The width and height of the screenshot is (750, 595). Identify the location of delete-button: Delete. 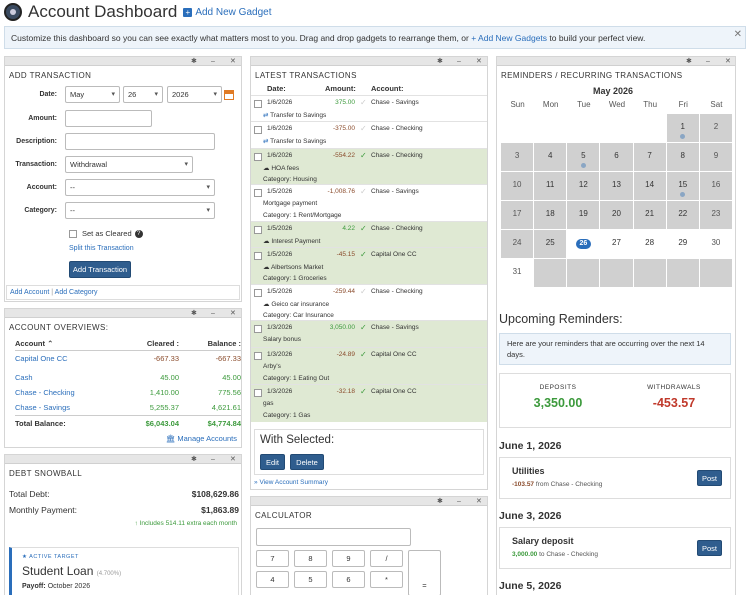
(307, 462).